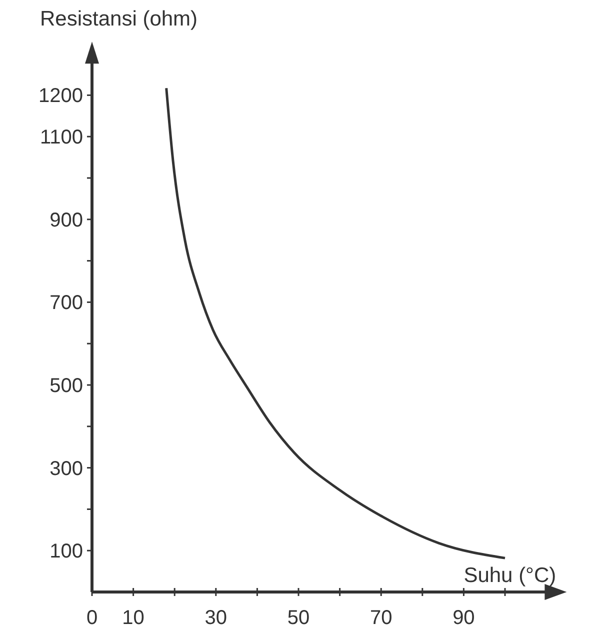 The height and width of the screenshot is (636, 590). Describe the element at coordinates (66, 469) in the screenshot. I see `y-tick-label: 300` at that location.